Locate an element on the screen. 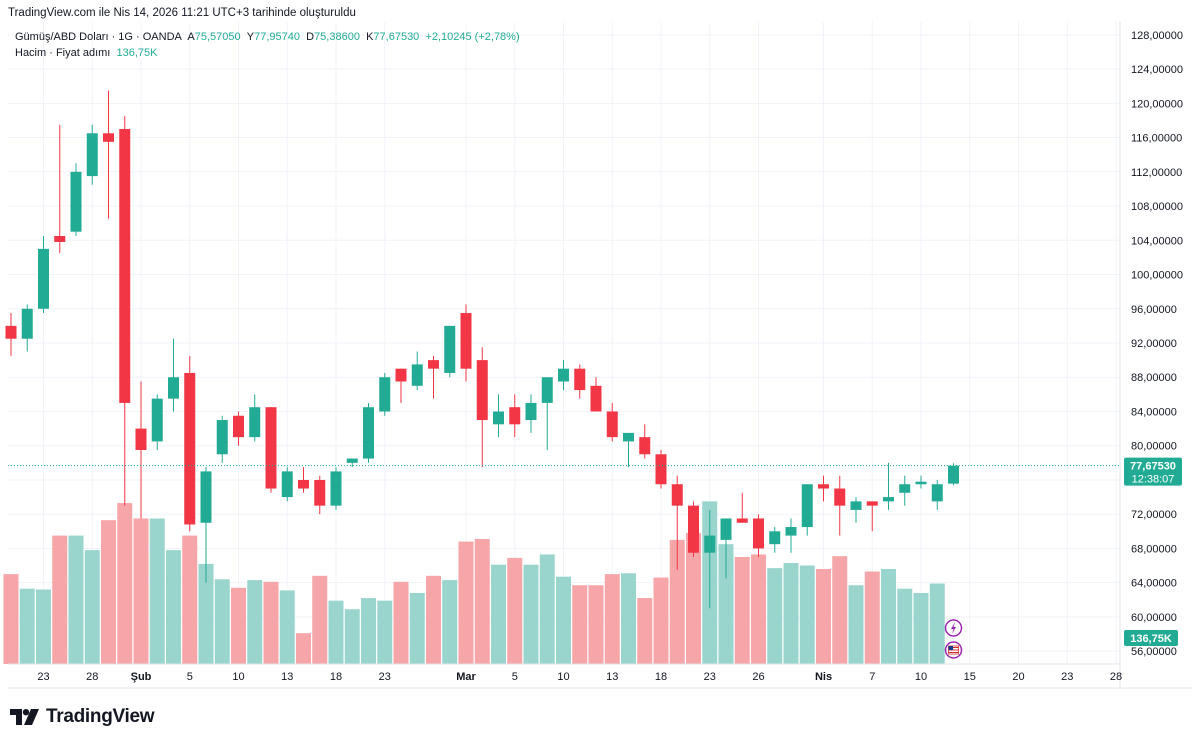  tradingview-logo-text: TradingView is located at coordinates (100, 716).